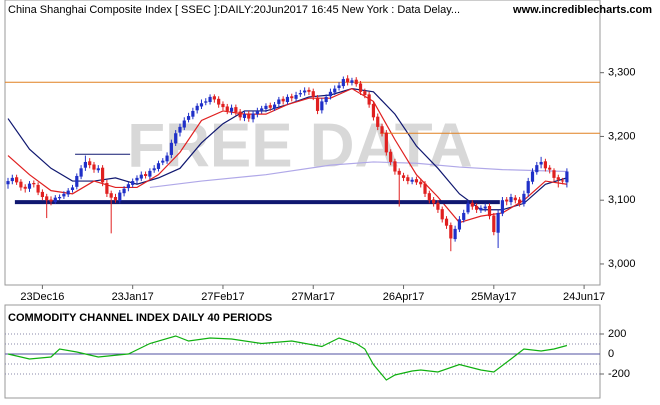  Describe the element at coordinates (622, 200) in the screenshot. I see `y-tick-label: 3,100` at that location.